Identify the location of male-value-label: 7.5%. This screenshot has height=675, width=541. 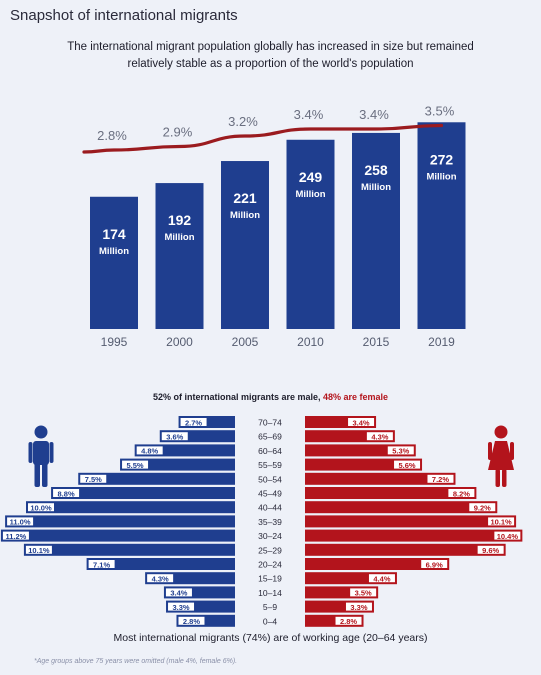
(93, 479).